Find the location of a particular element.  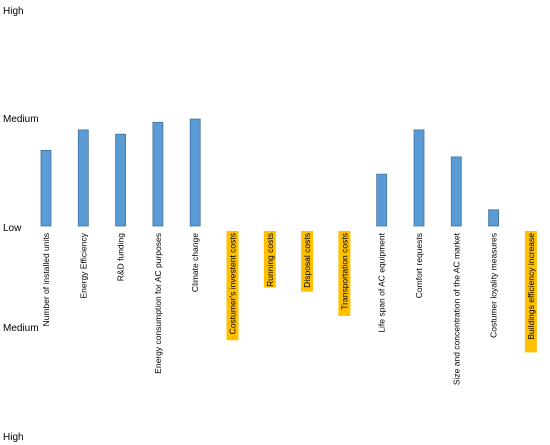

category-label-3: Energy consumption for AC purposes is located at coordinates (158, 303).